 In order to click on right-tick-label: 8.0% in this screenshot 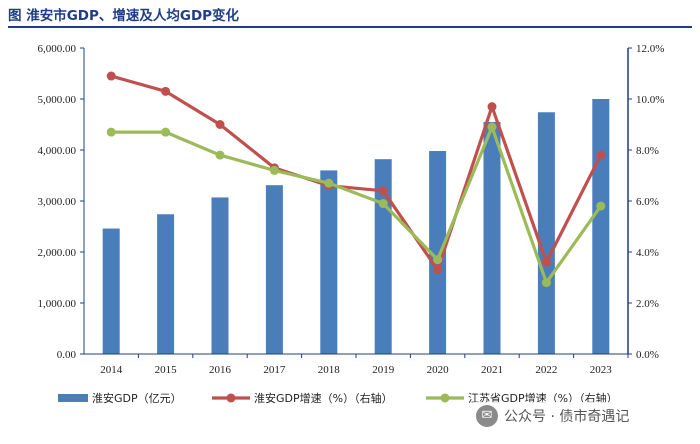, I will do `click(647, 151)`.